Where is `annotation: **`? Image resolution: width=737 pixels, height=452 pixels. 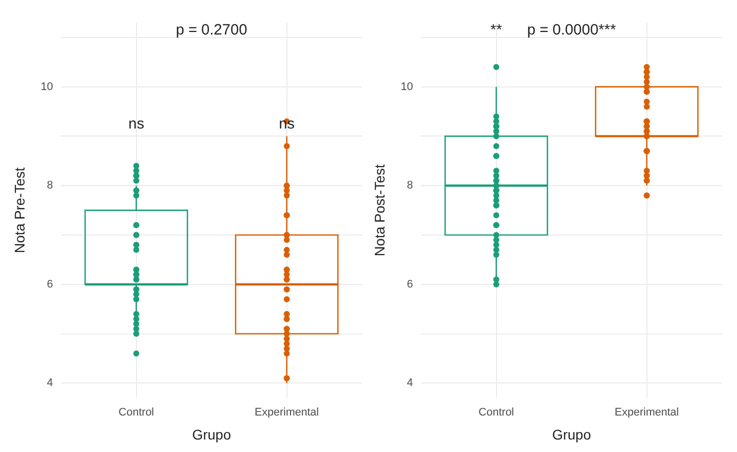 annotation: ** is located at coordinates (496, 30).